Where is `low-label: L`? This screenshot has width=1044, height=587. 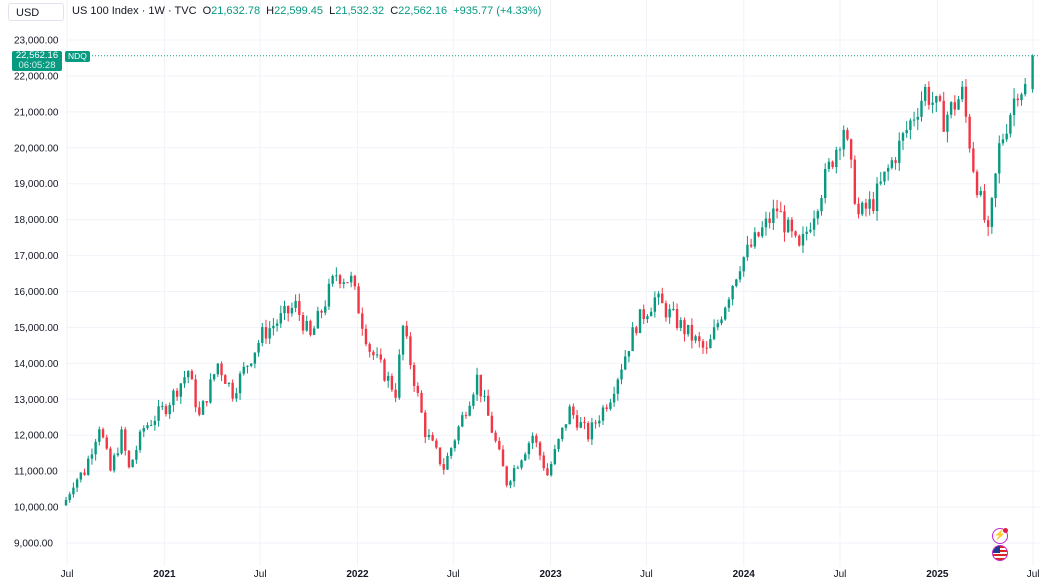 low-label: L is located at coordinates (332, 11).